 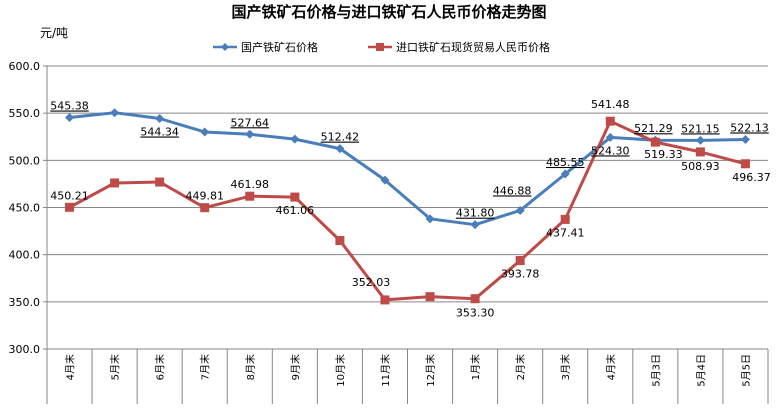 I want to click on data-label-s1-9: 353.30, so click(x=475, y=313).